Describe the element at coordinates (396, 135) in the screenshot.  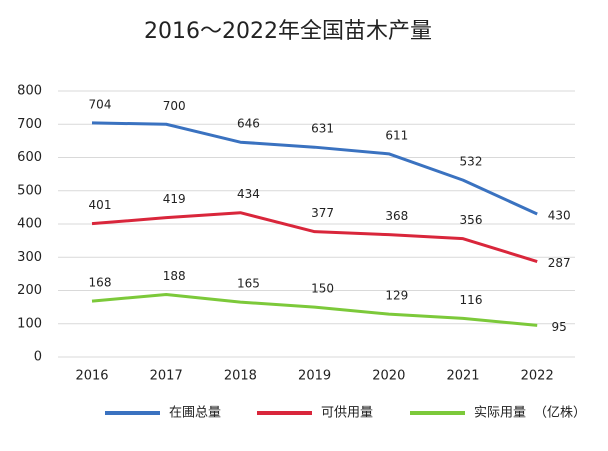
I see `data-label: 611` at that location.